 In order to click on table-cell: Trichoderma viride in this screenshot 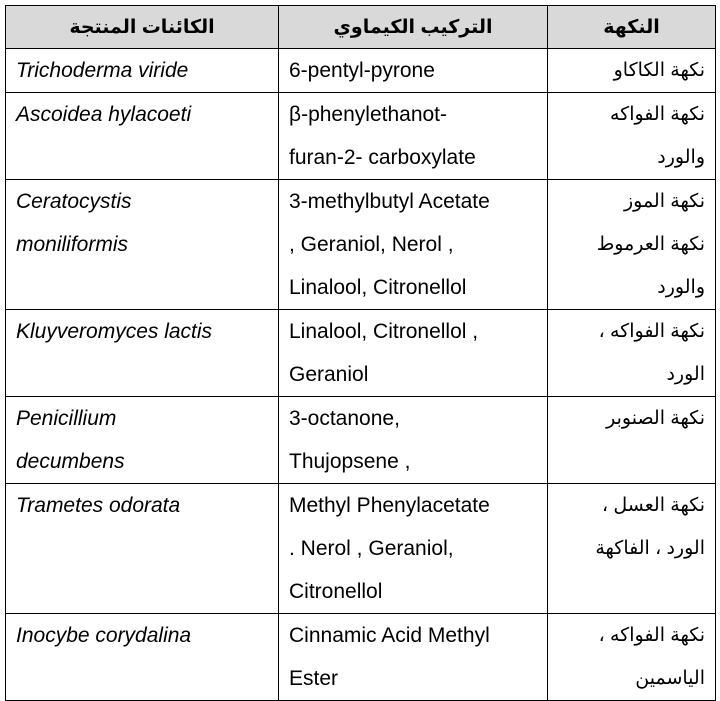, I will do `click(142, 70)`.